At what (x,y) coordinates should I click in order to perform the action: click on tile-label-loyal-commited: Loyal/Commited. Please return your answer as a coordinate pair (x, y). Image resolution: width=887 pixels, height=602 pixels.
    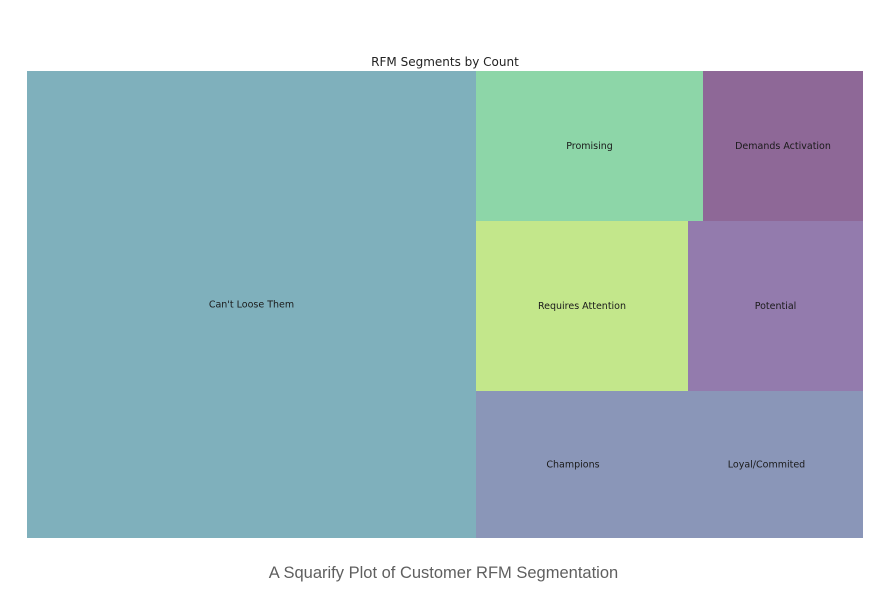
    Looking at the image, I should click on (766, 465).